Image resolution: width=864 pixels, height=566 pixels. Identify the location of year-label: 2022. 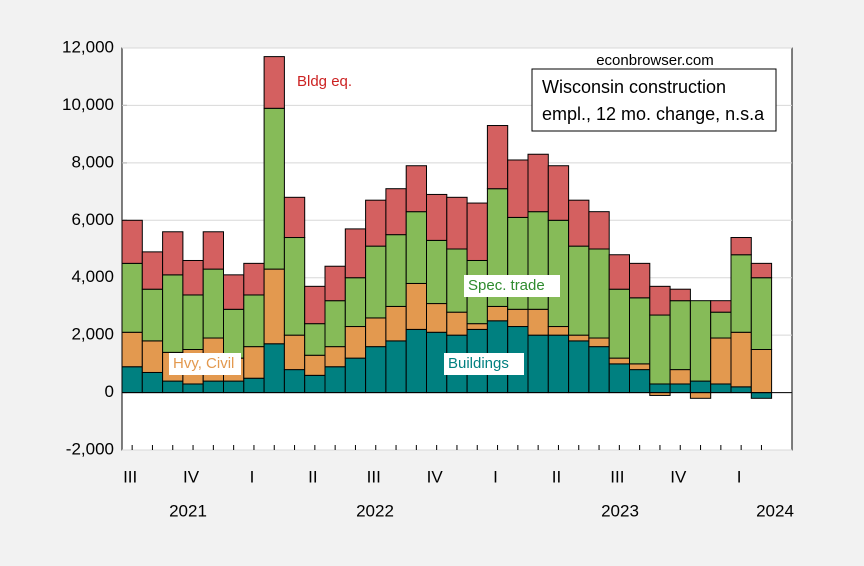
(375, 510).